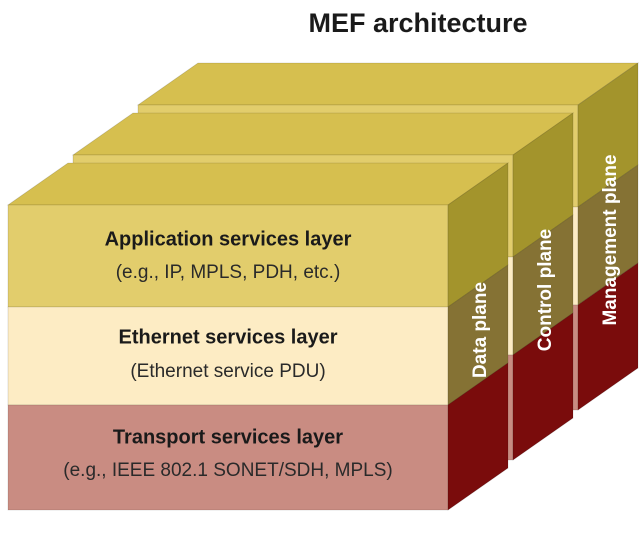 The height and width of the screenshot is (557, 640). Describe the element at coordinates (227, 337) in the screenshot. I see `layer-name: Ethernet services layer` at that location.